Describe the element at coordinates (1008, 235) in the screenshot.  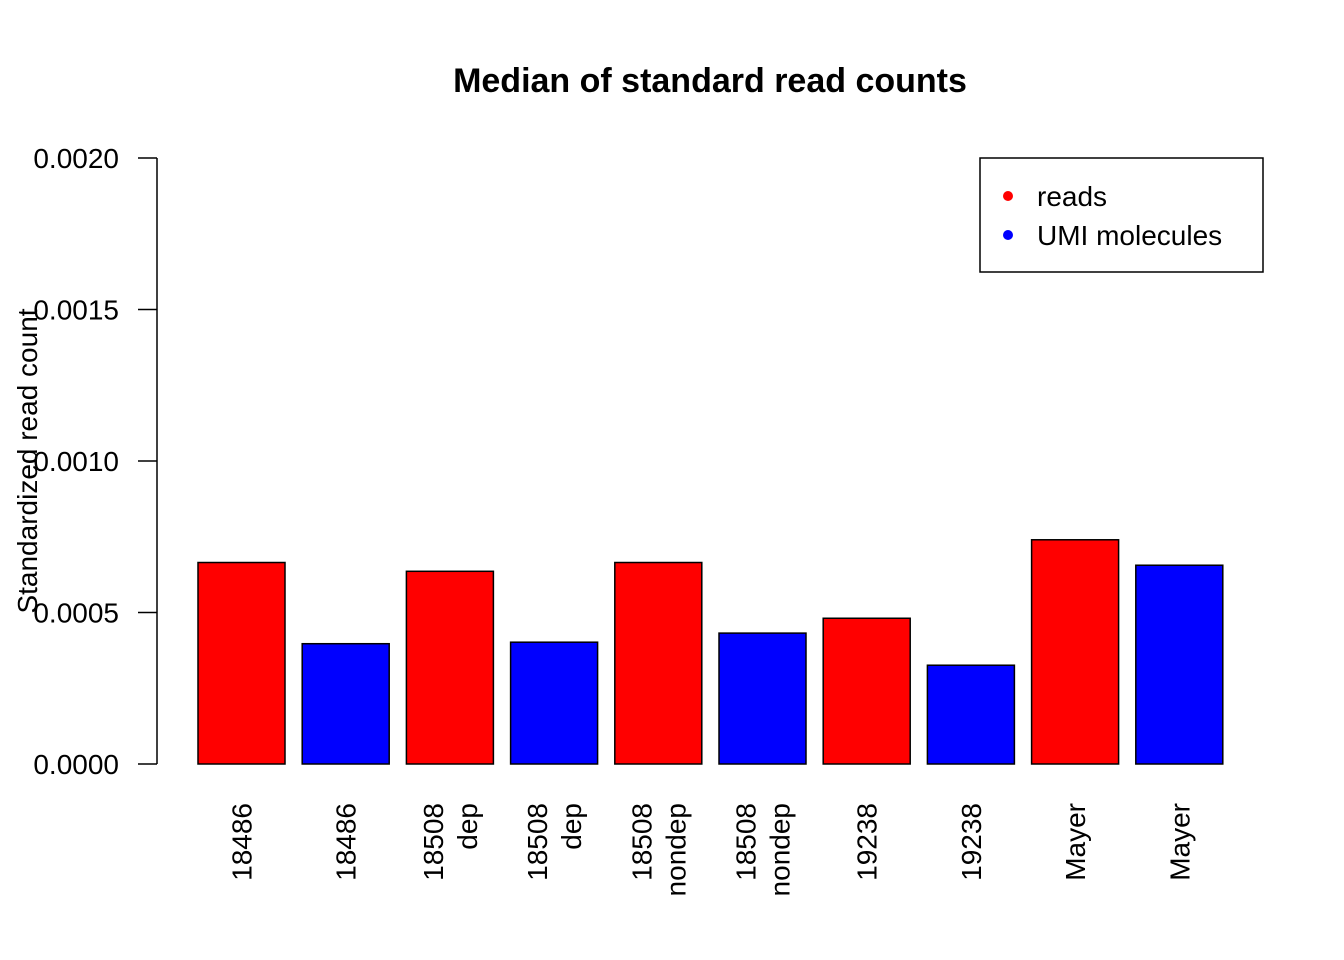
I see `legend-marker-umi` at that location.